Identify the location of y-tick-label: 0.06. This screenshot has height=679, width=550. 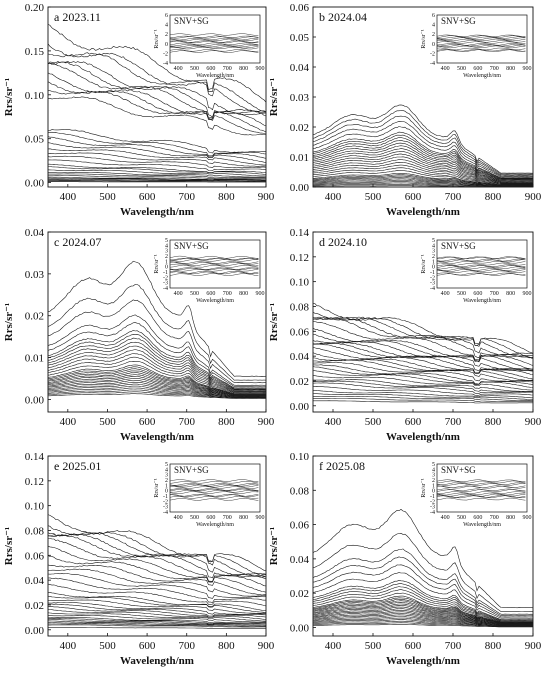
(300, 8).